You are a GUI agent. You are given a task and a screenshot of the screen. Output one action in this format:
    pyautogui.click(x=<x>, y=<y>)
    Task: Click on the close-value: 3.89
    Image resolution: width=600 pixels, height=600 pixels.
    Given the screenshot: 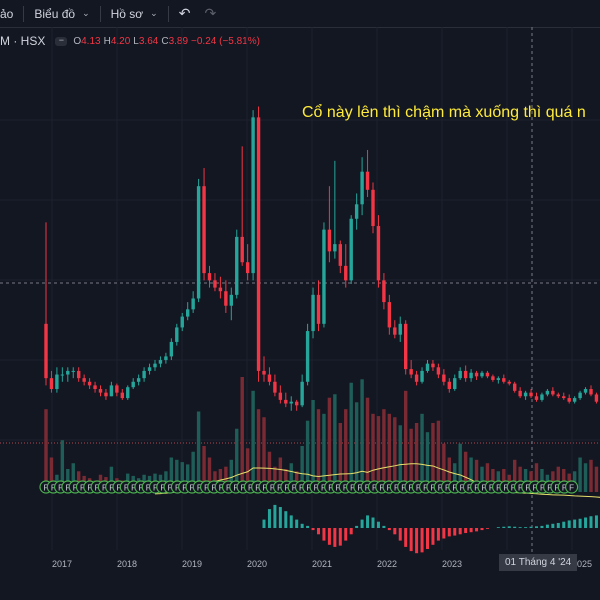 What is the action you would take?
    pyautogui.click(x=178, y=41)
    